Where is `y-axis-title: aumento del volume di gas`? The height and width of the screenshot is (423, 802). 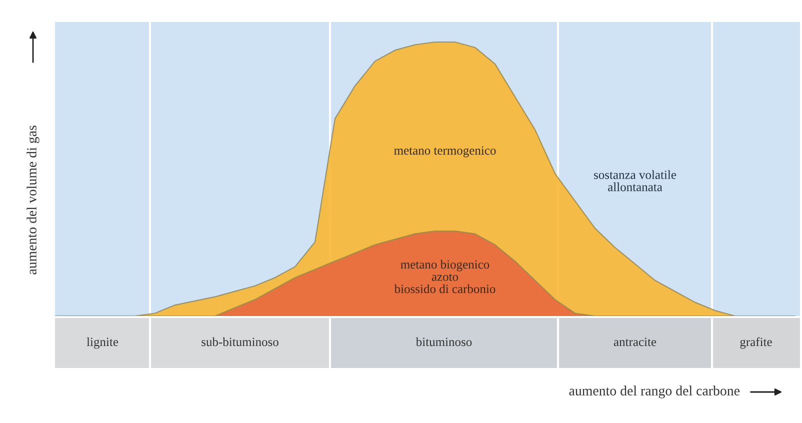 y-axis-title: aumento del volume di gas is located at coordinates (33, 200).